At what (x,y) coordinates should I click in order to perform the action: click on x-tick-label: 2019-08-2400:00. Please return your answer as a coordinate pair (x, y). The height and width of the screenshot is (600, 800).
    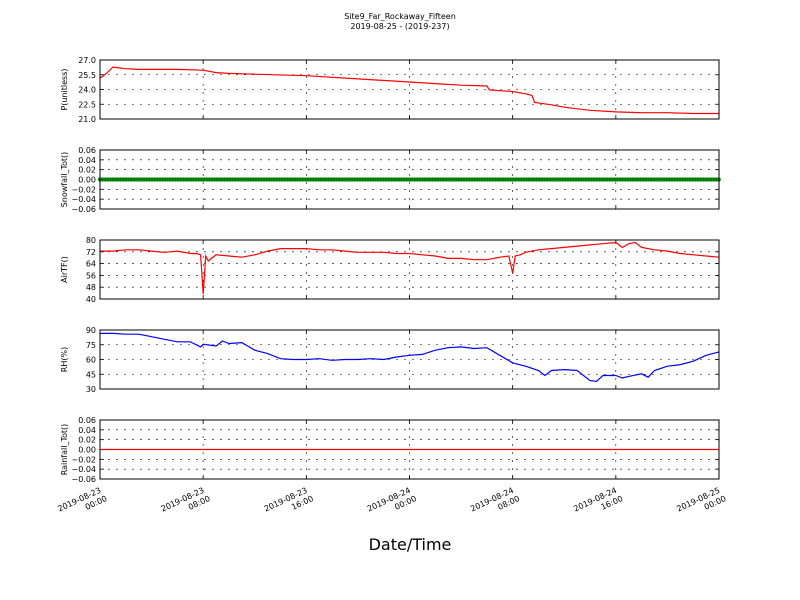
    Looking at the image, I should click on (392, 504).